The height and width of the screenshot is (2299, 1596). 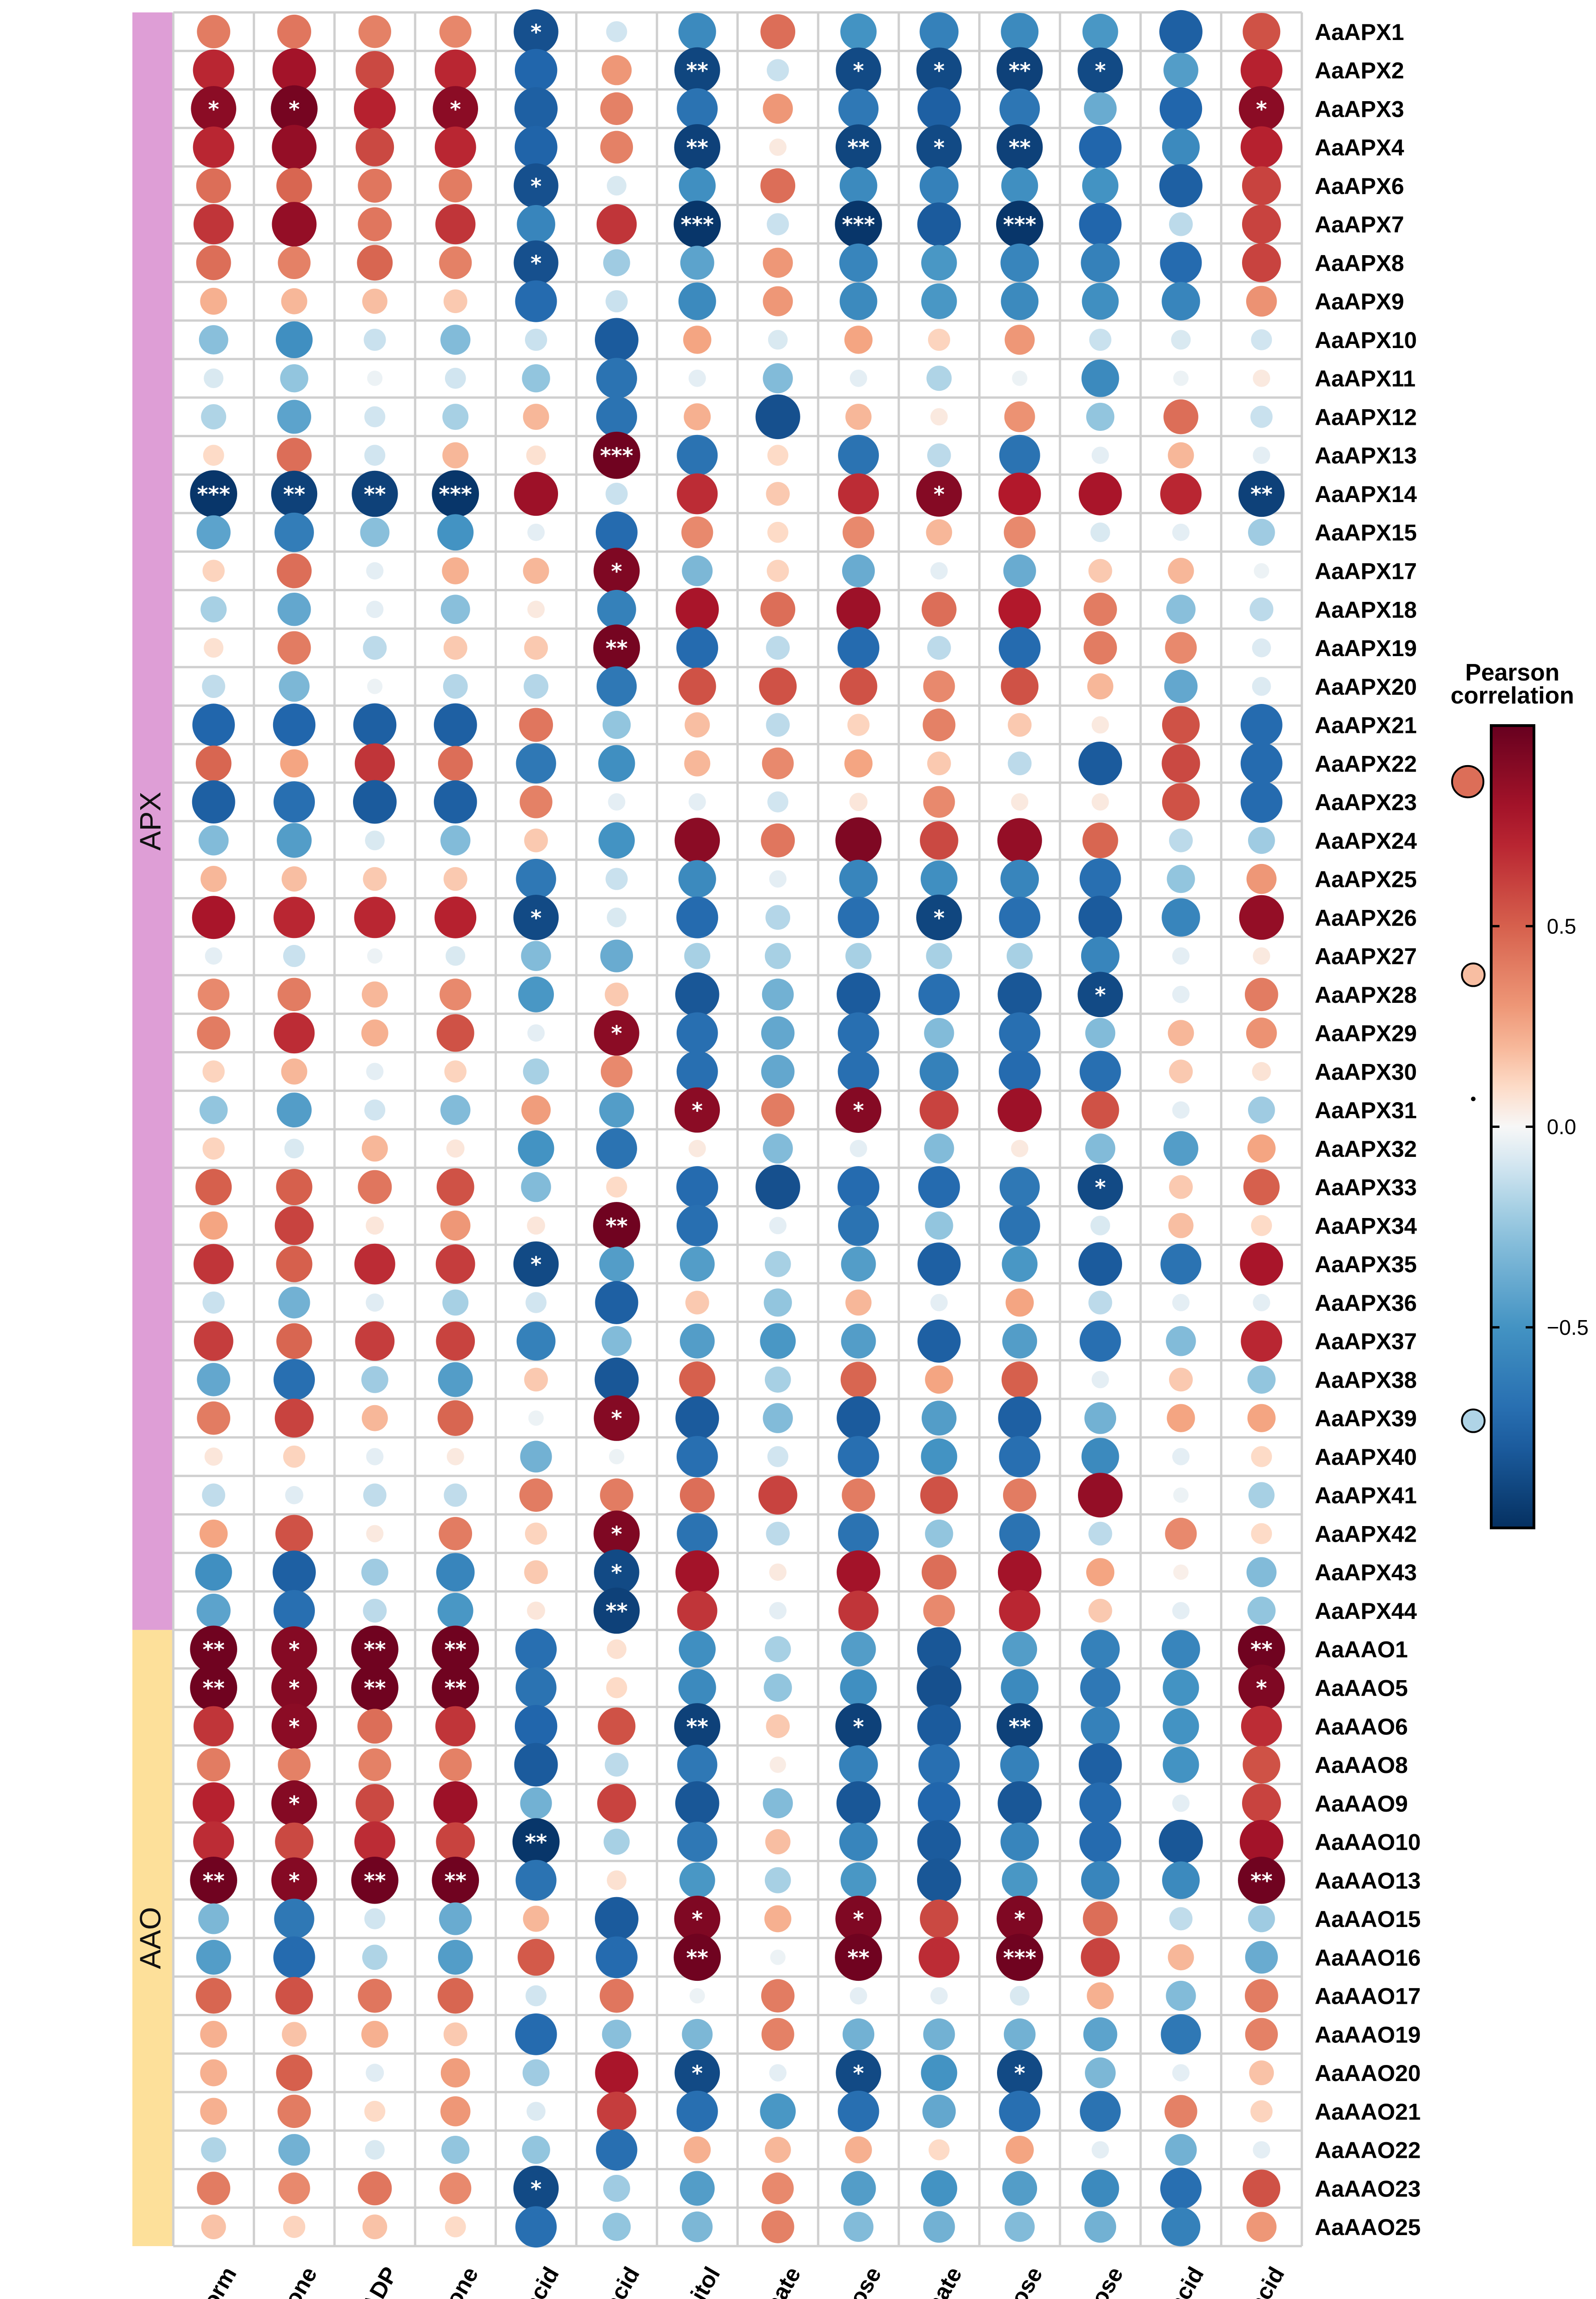 I want to click on row-label: AaAPX25, so click(x=1366, y=879).